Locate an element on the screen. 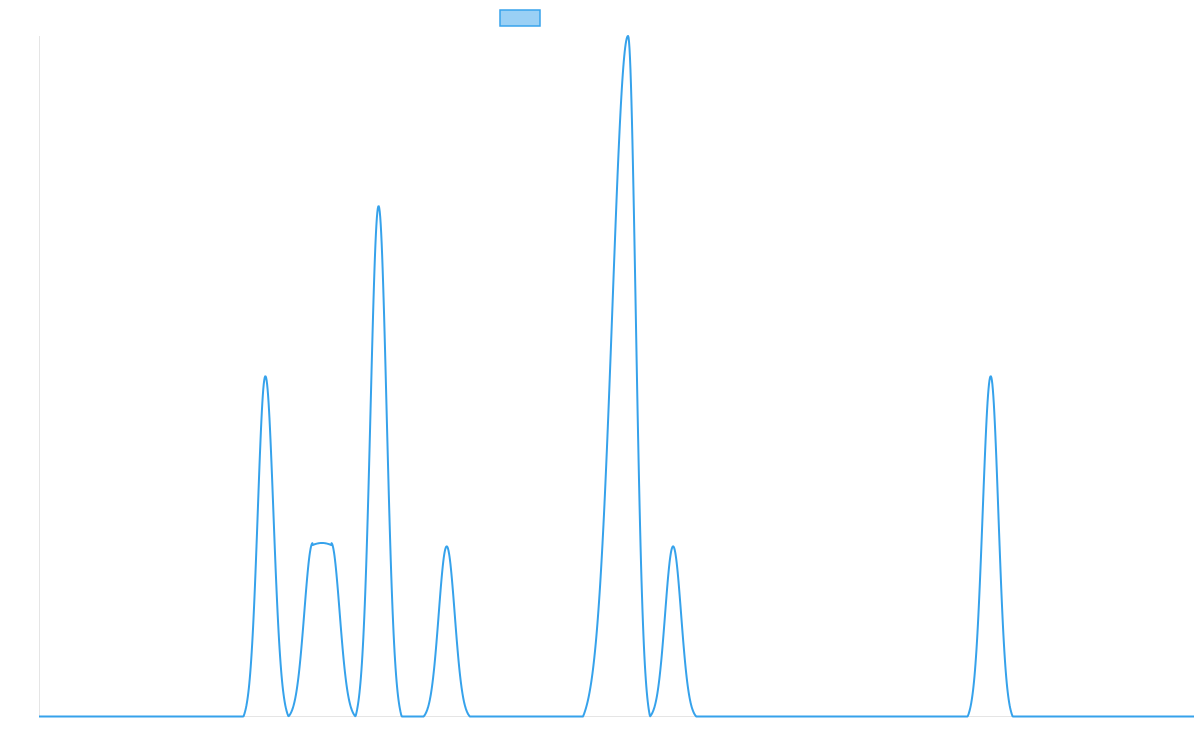  legend is located at coordinates (520, 18).